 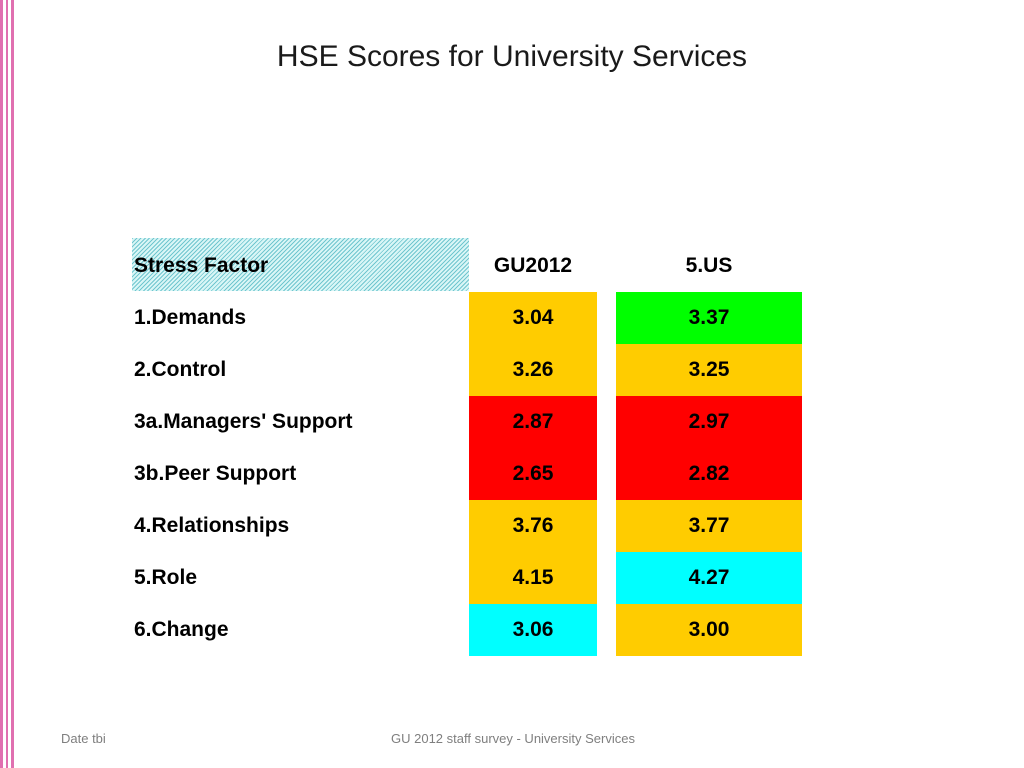 I want to click on cell-us-peer-support: 2.82, so click(x=709, y=474).